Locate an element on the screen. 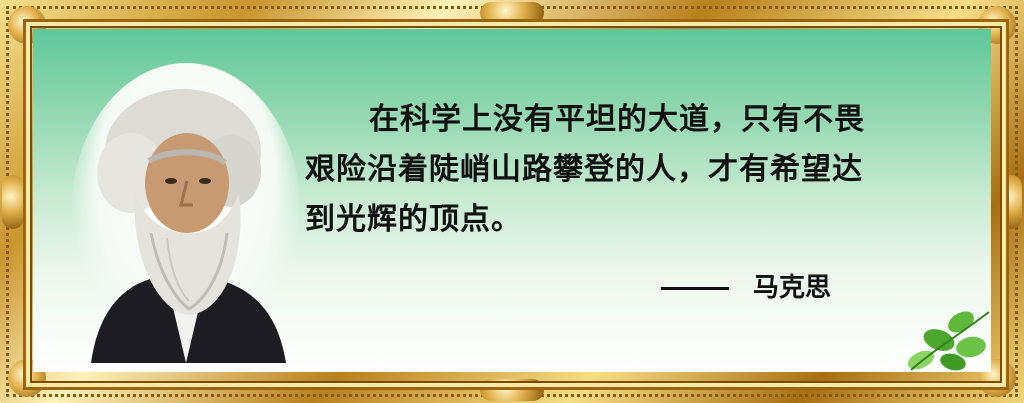 The height and width of the screenshot is (403, 1024). author-name: 马克思 is located at coordinates (792, 288).